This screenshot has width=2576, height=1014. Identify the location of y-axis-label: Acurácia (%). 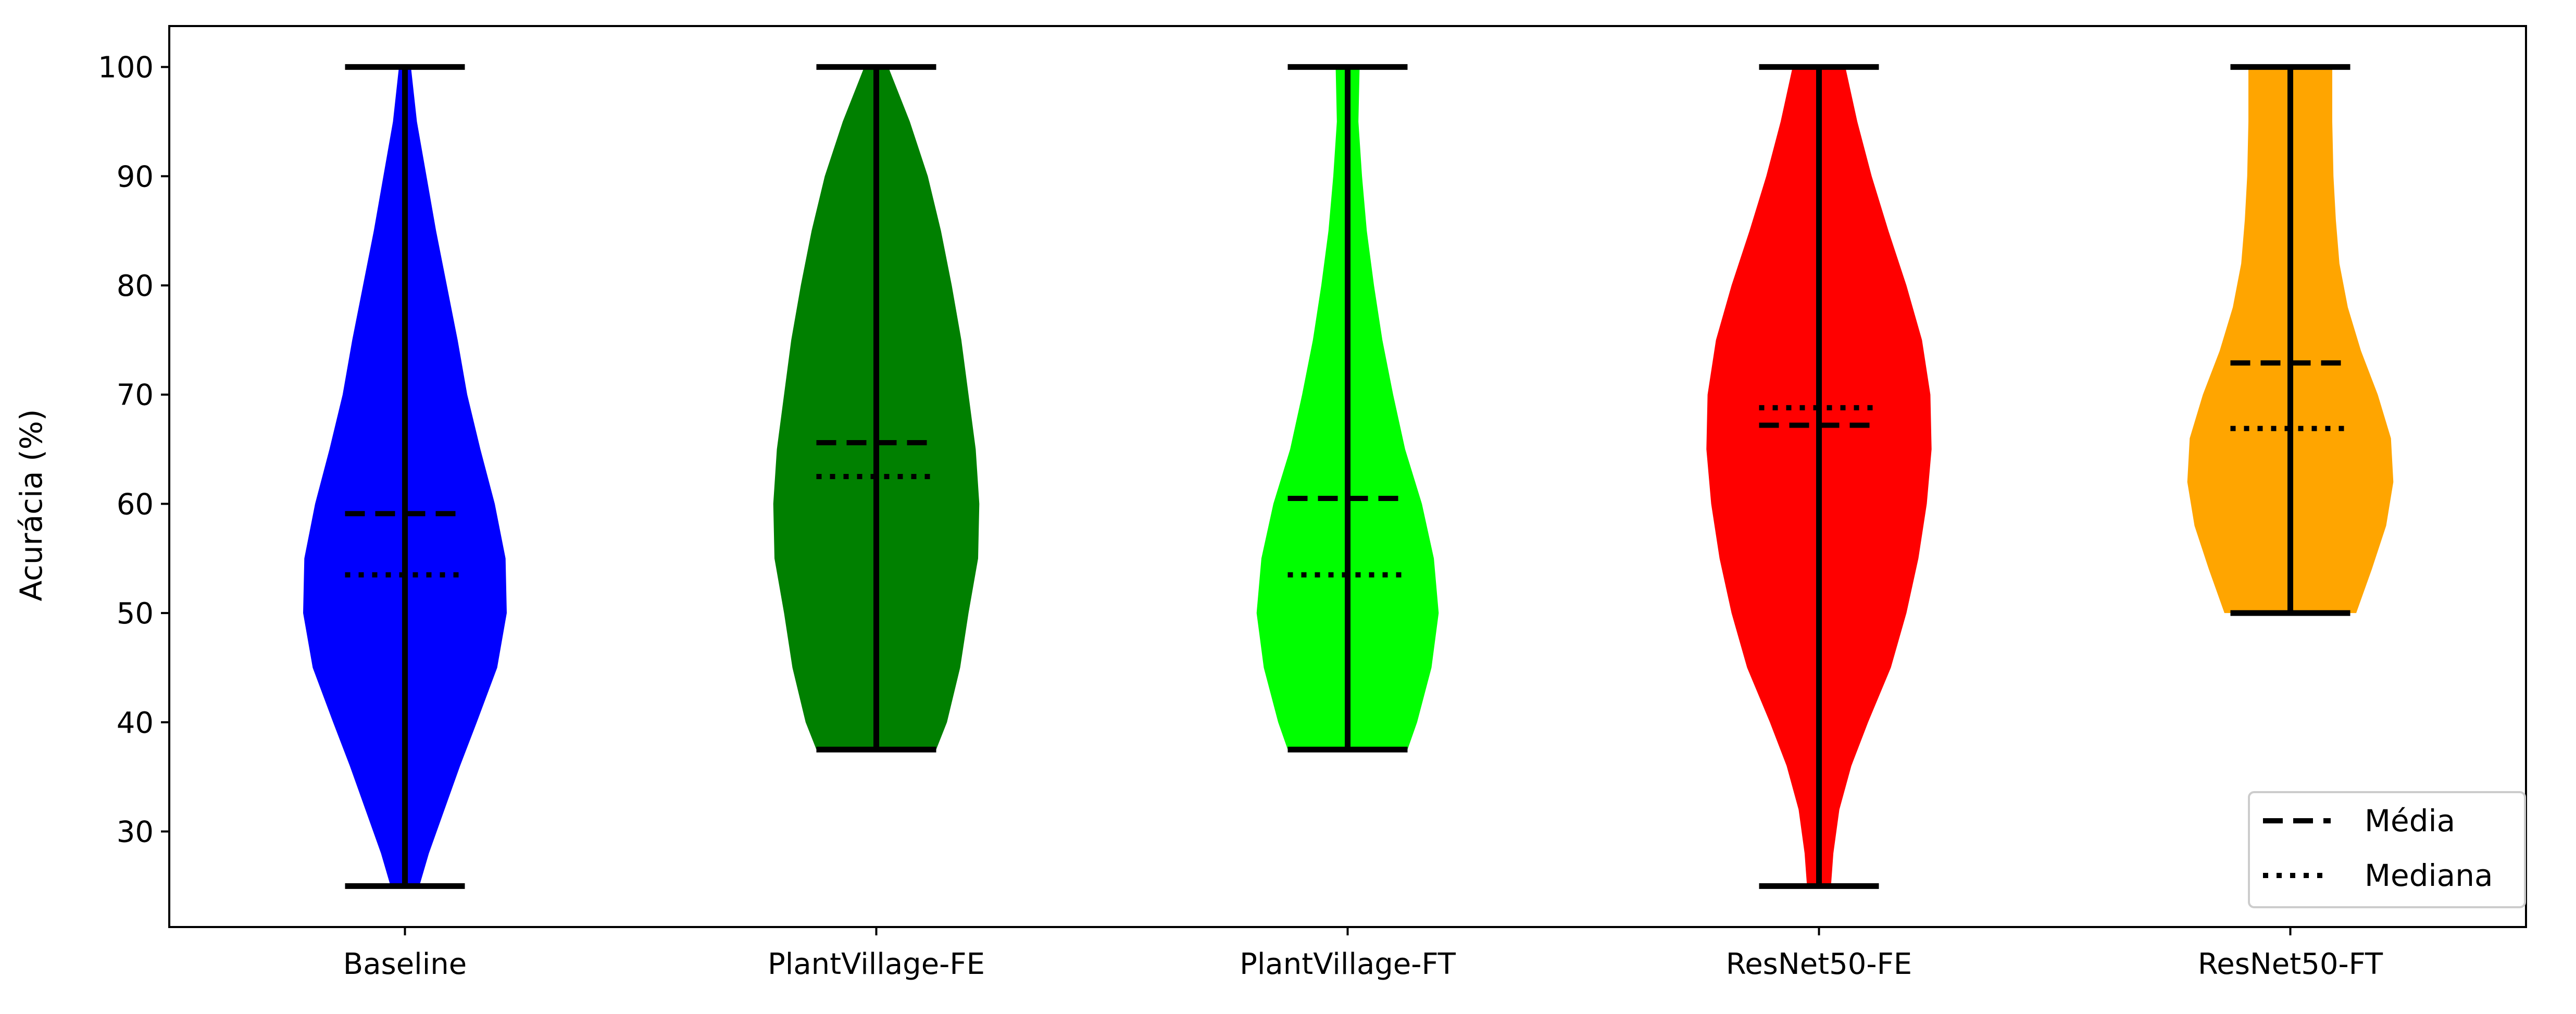
(31, 505).